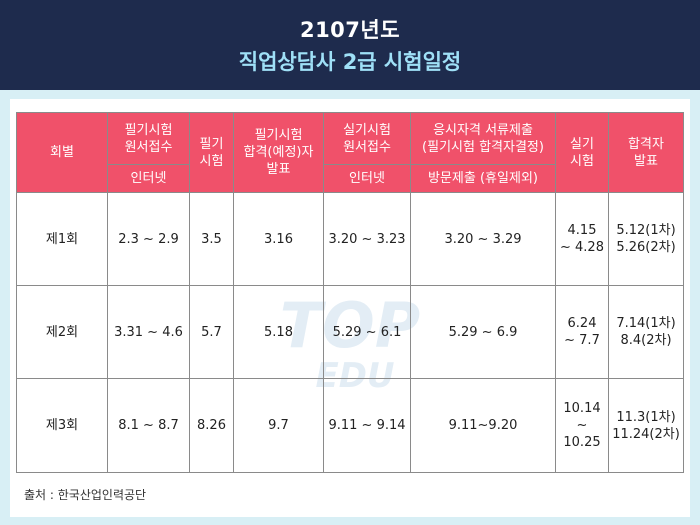 The width and height of the screenshot is (700, 525). Describe the element at coordinates (483, 138) in the screenshot. I see `header-document-submission: 응시자격 서류제출 (필기시험 합격자결정)` at that location.